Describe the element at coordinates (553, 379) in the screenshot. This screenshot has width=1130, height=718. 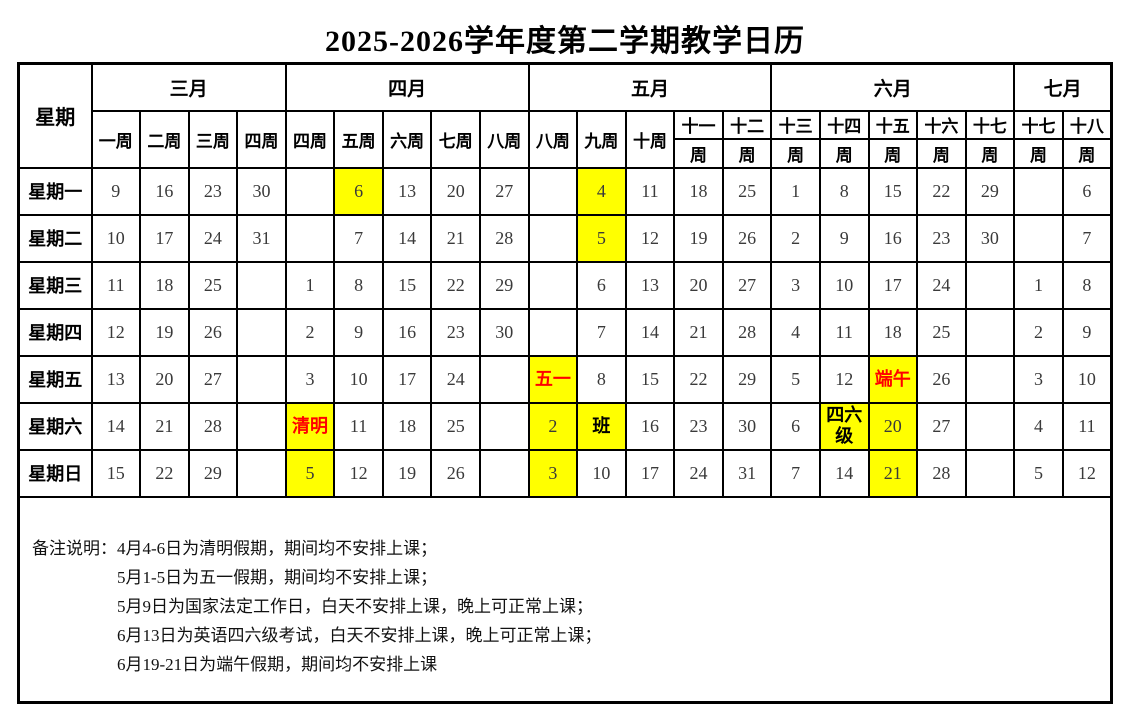
I see `highlighted-day-cell: 五一` at that location.